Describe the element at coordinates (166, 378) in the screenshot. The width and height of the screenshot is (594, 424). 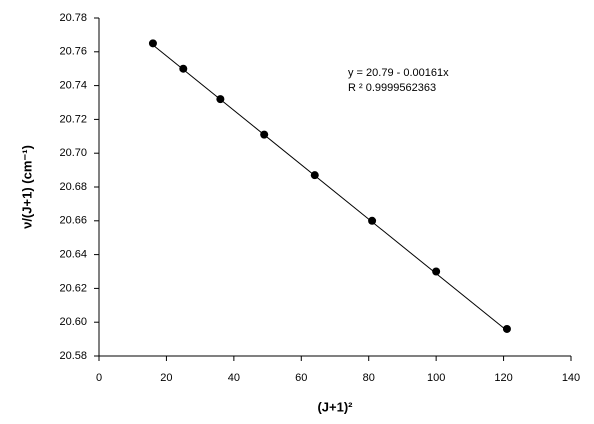
I see `x-tick-label: 20` at that location.